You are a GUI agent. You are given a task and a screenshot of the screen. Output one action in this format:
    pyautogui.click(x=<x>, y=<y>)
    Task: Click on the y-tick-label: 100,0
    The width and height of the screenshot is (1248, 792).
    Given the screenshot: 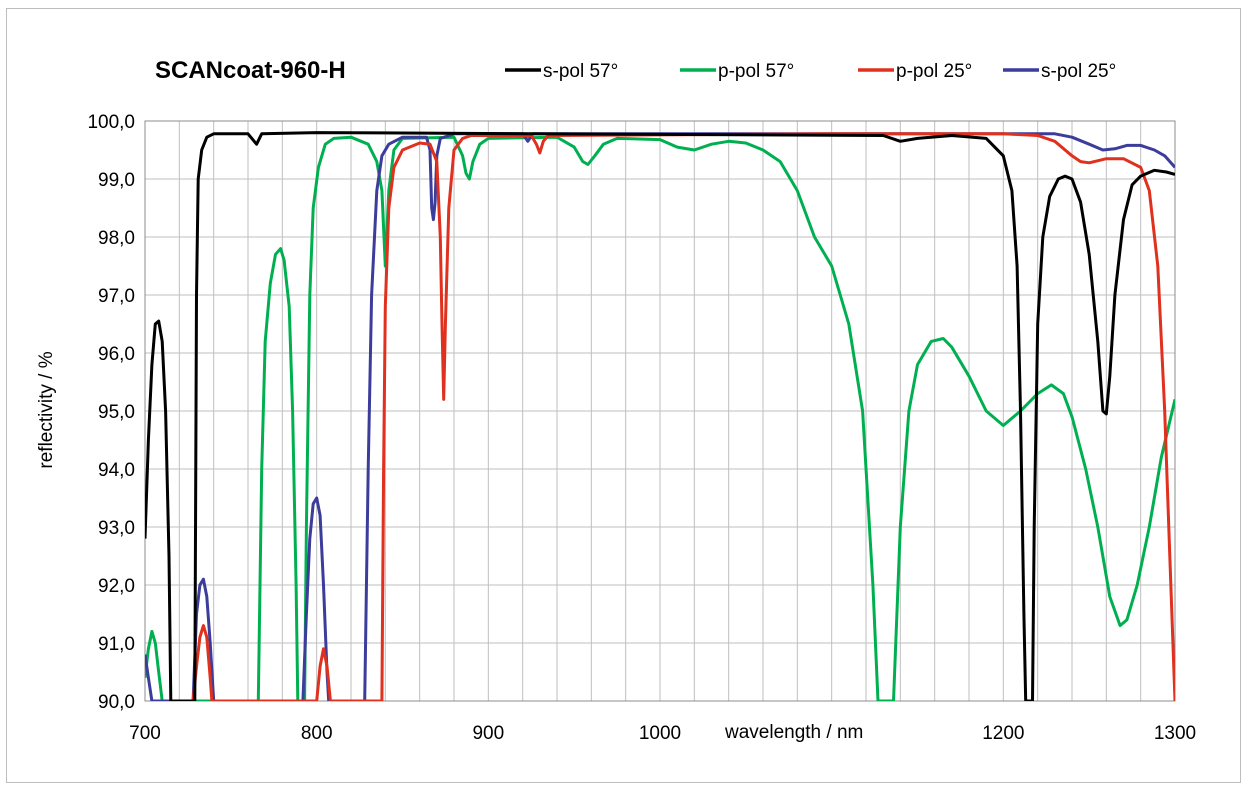 What is the action you would take?
    pyautogui.click(x=111, y=122)
    